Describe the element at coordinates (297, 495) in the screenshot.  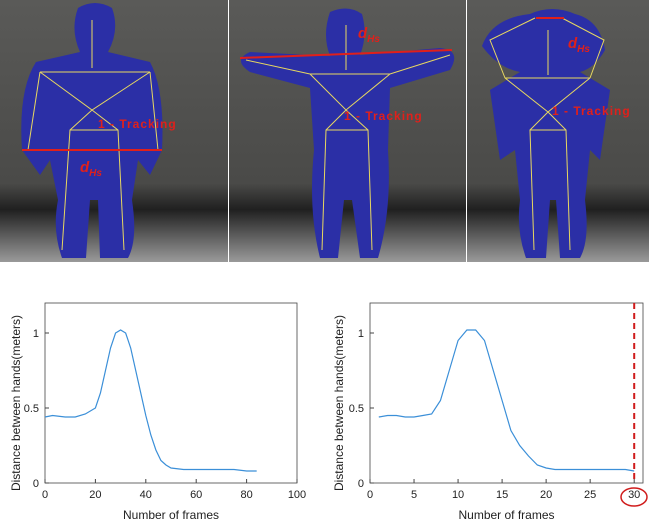
I see `x-tick-label: 100` at that location.